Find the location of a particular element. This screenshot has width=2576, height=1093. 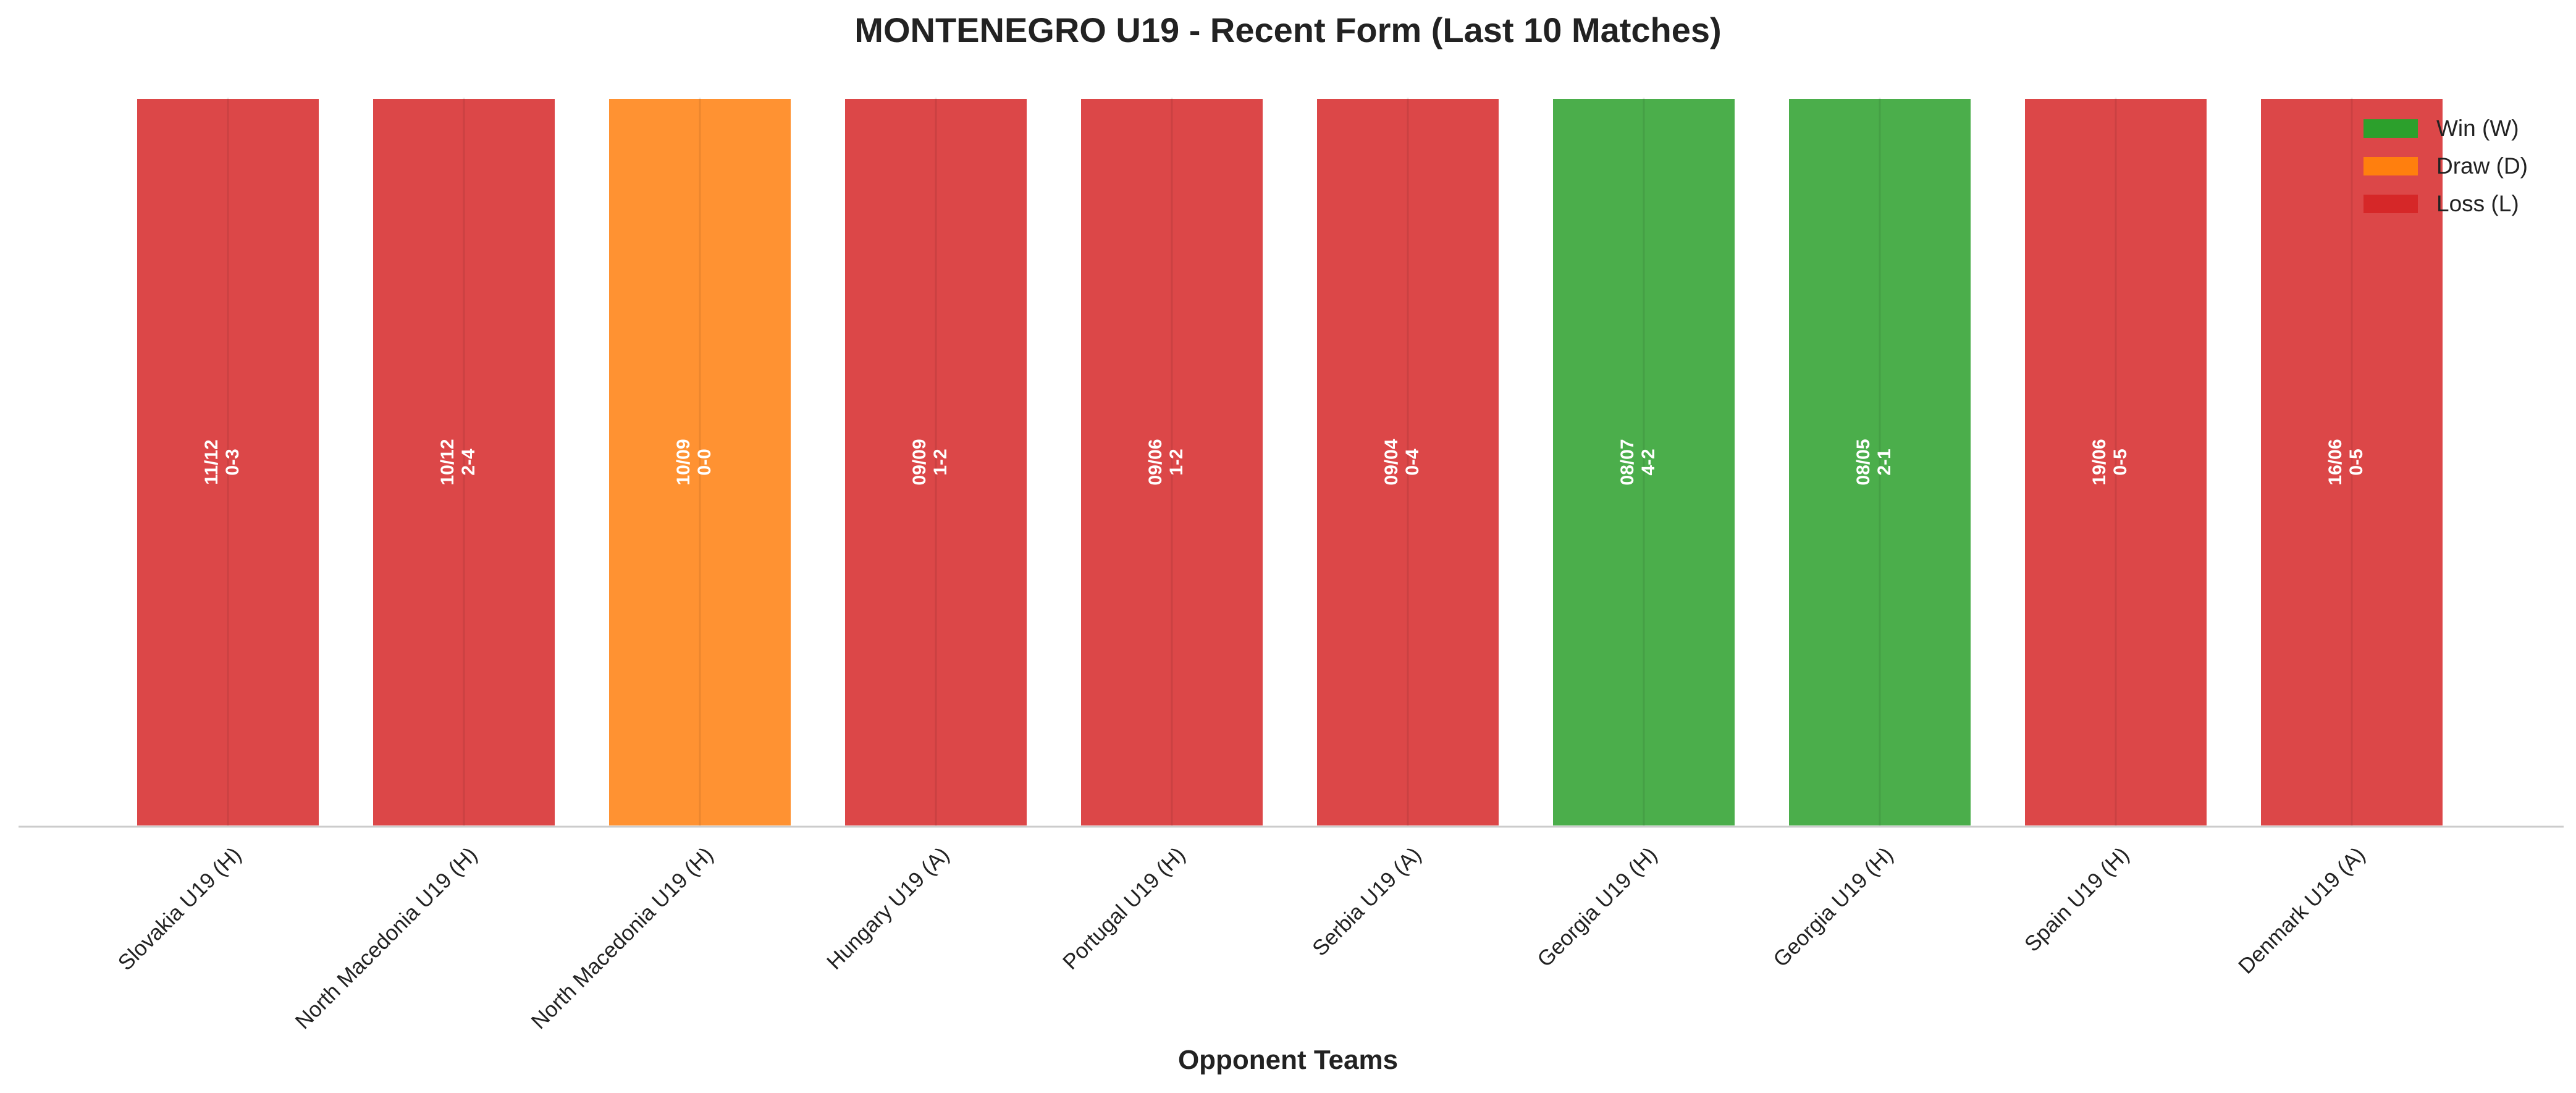

bar-date-label: 08/05 is located at coordinates (1863, 462).